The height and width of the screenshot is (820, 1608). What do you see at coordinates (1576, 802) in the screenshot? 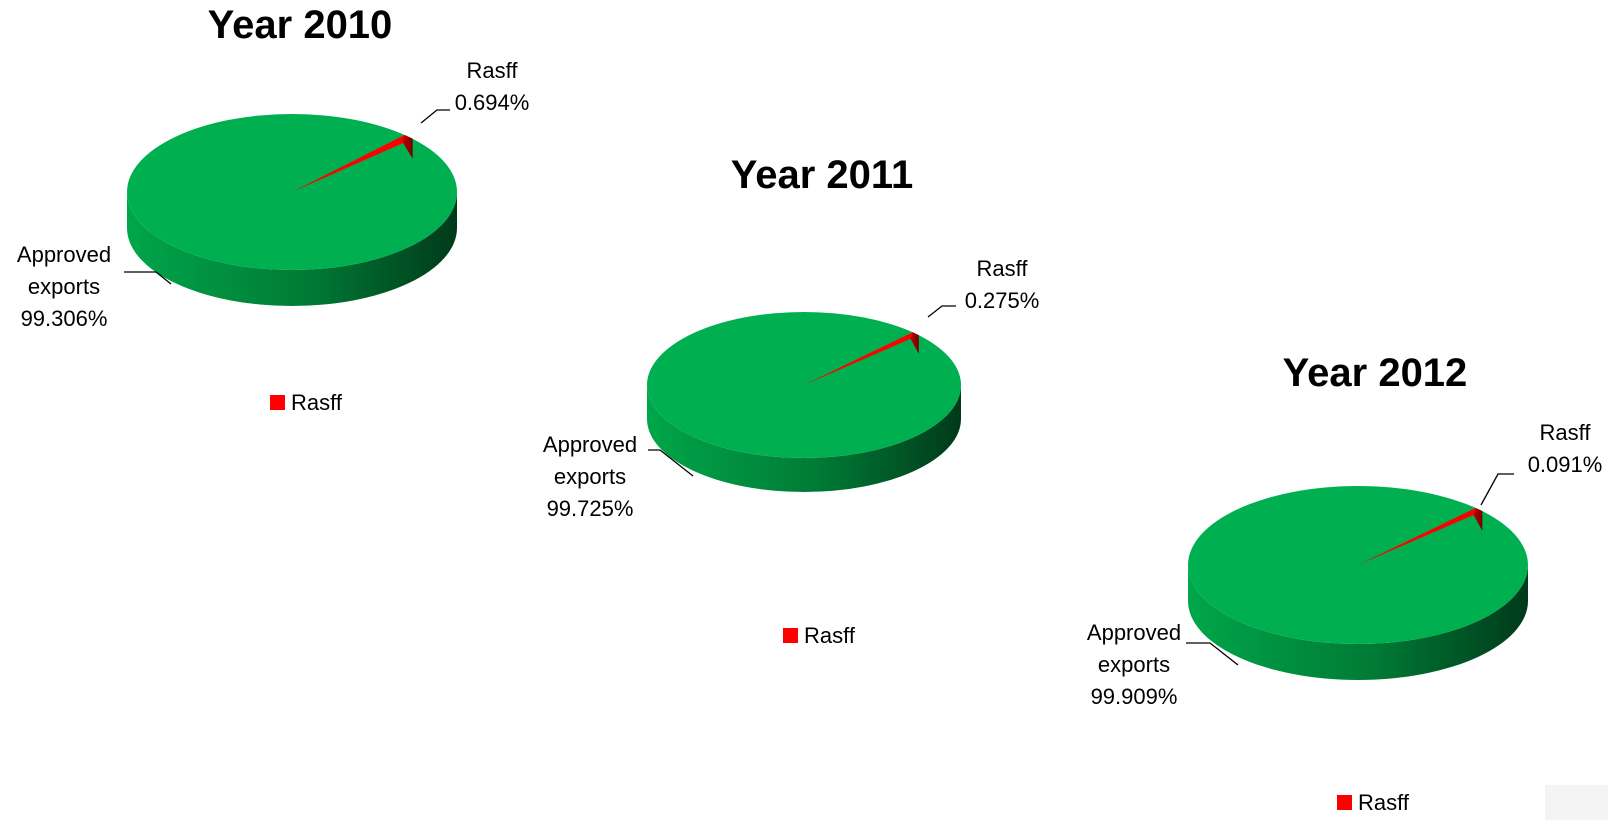
I see `corner-artifact` at bounding box center [1576, 802].